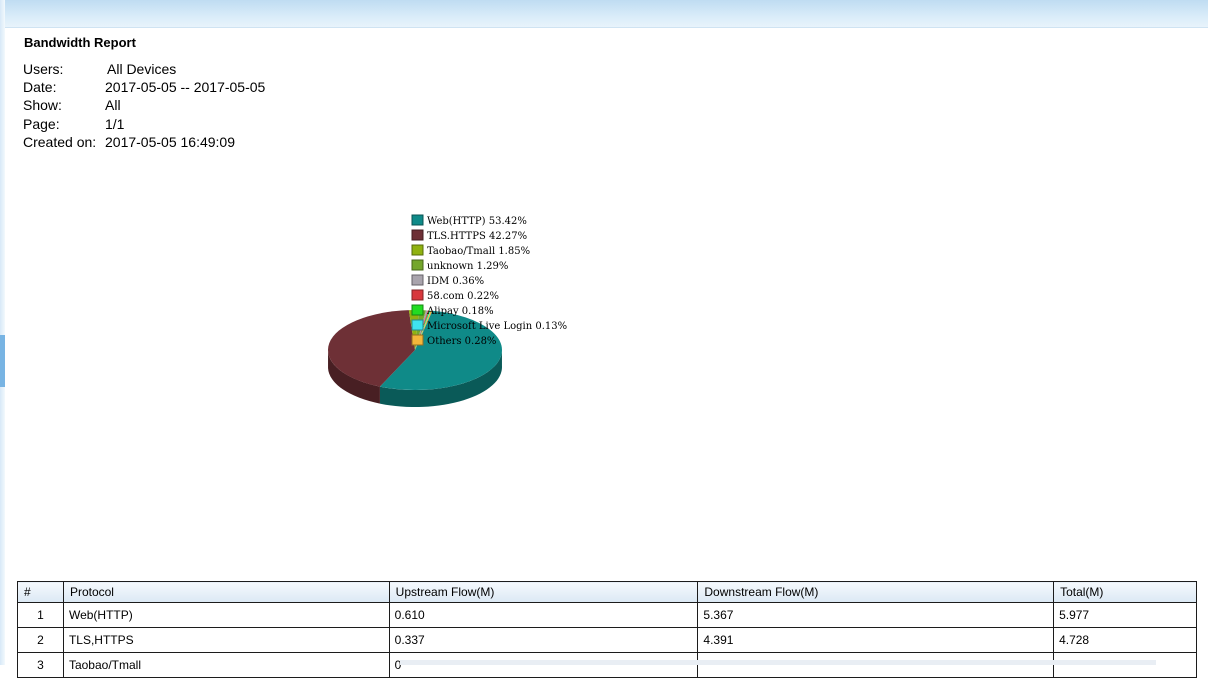 The height and width of the screenshot is (678, 1208). Describe the element at coordinates (41, 124) in the screenshot. I see `meta-label: Page:` at that location.